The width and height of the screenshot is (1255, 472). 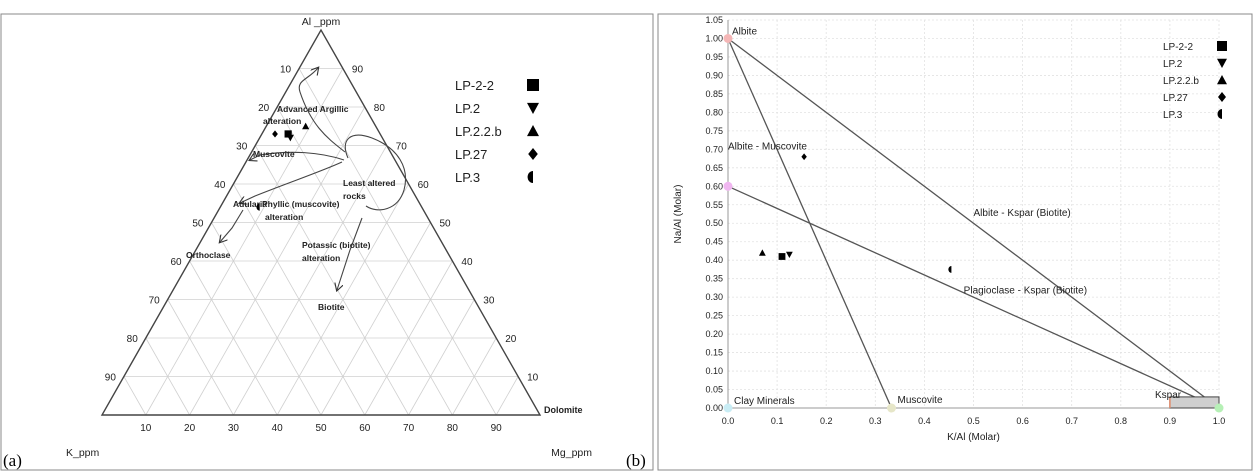 What do you see at coordinates (467, 108) in the screenshot?
I see `legend-a-label: LP.2` at bounding box center [467, 108].